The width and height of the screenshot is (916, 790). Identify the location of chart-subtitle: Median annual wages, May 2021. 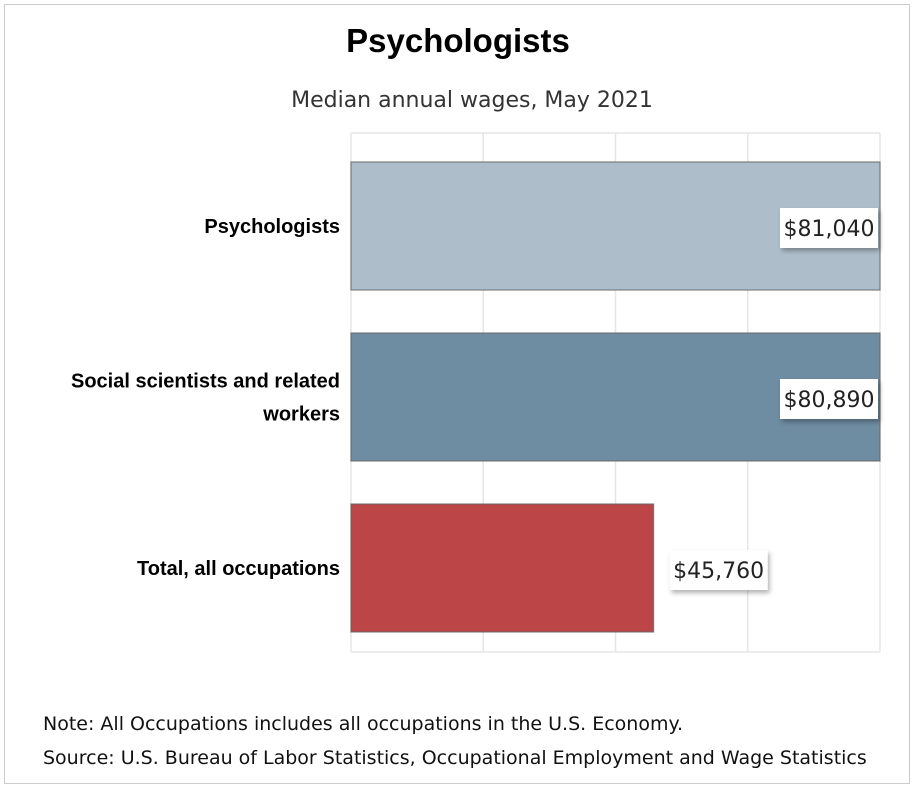
(472, 100).